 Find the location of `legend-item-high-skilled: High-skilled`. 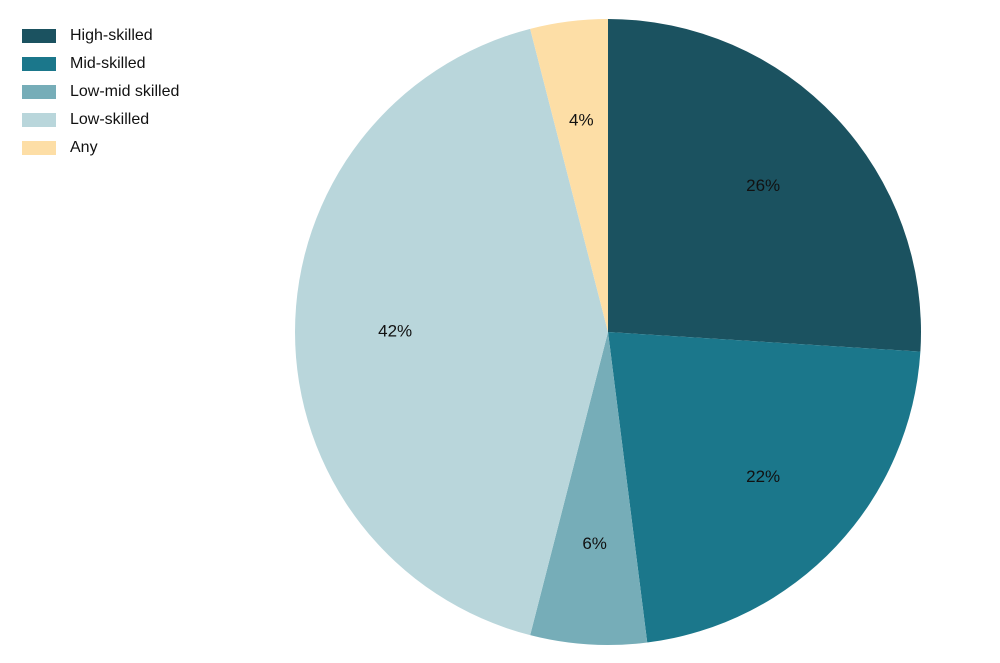

legend-item-high-skilled: High-skilled is located at coordinates (100, 36).